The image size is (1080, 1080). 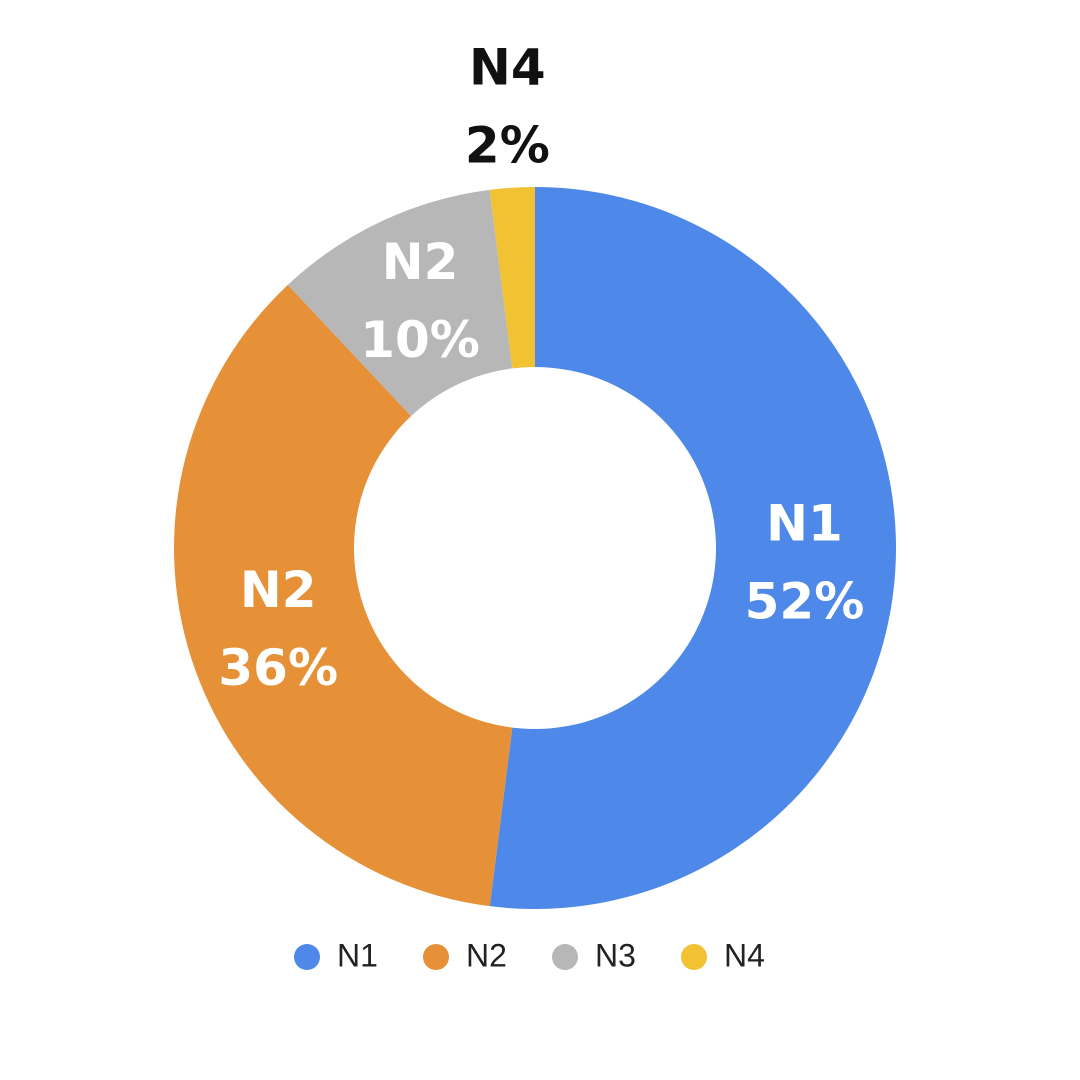 What do you see at coordinates (507, 145) in the screenshot?
I see `slice-value: 2%` at bounding box center [507, 145].